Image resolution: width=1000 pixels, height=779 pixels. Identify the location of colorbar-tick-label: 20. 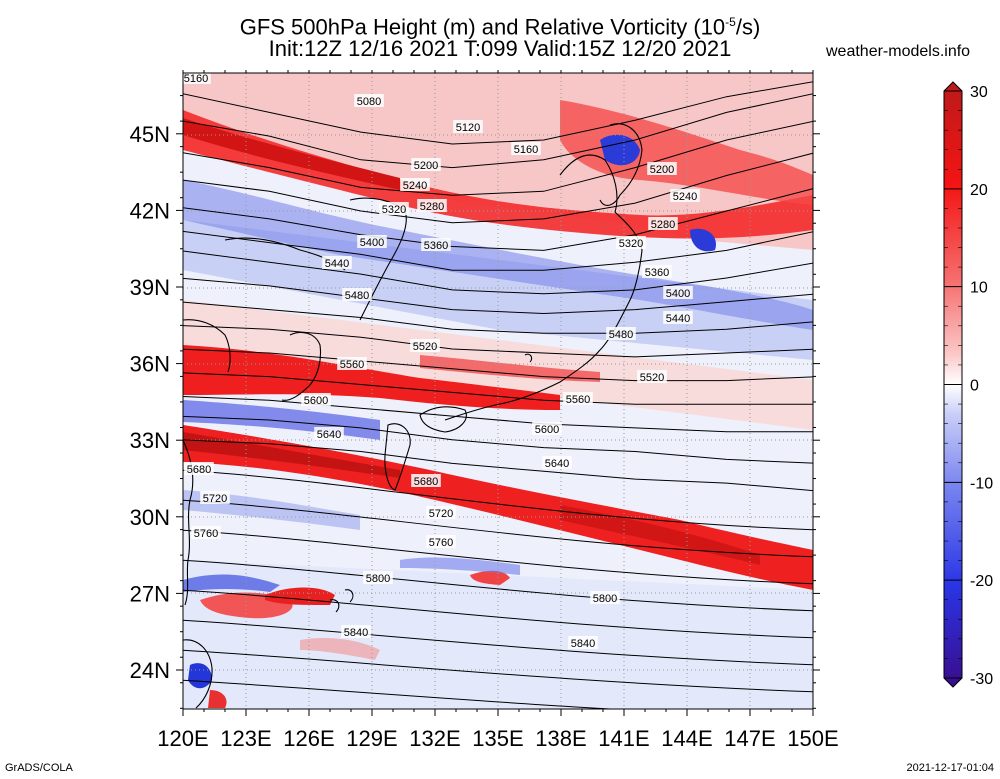
(979, 190).